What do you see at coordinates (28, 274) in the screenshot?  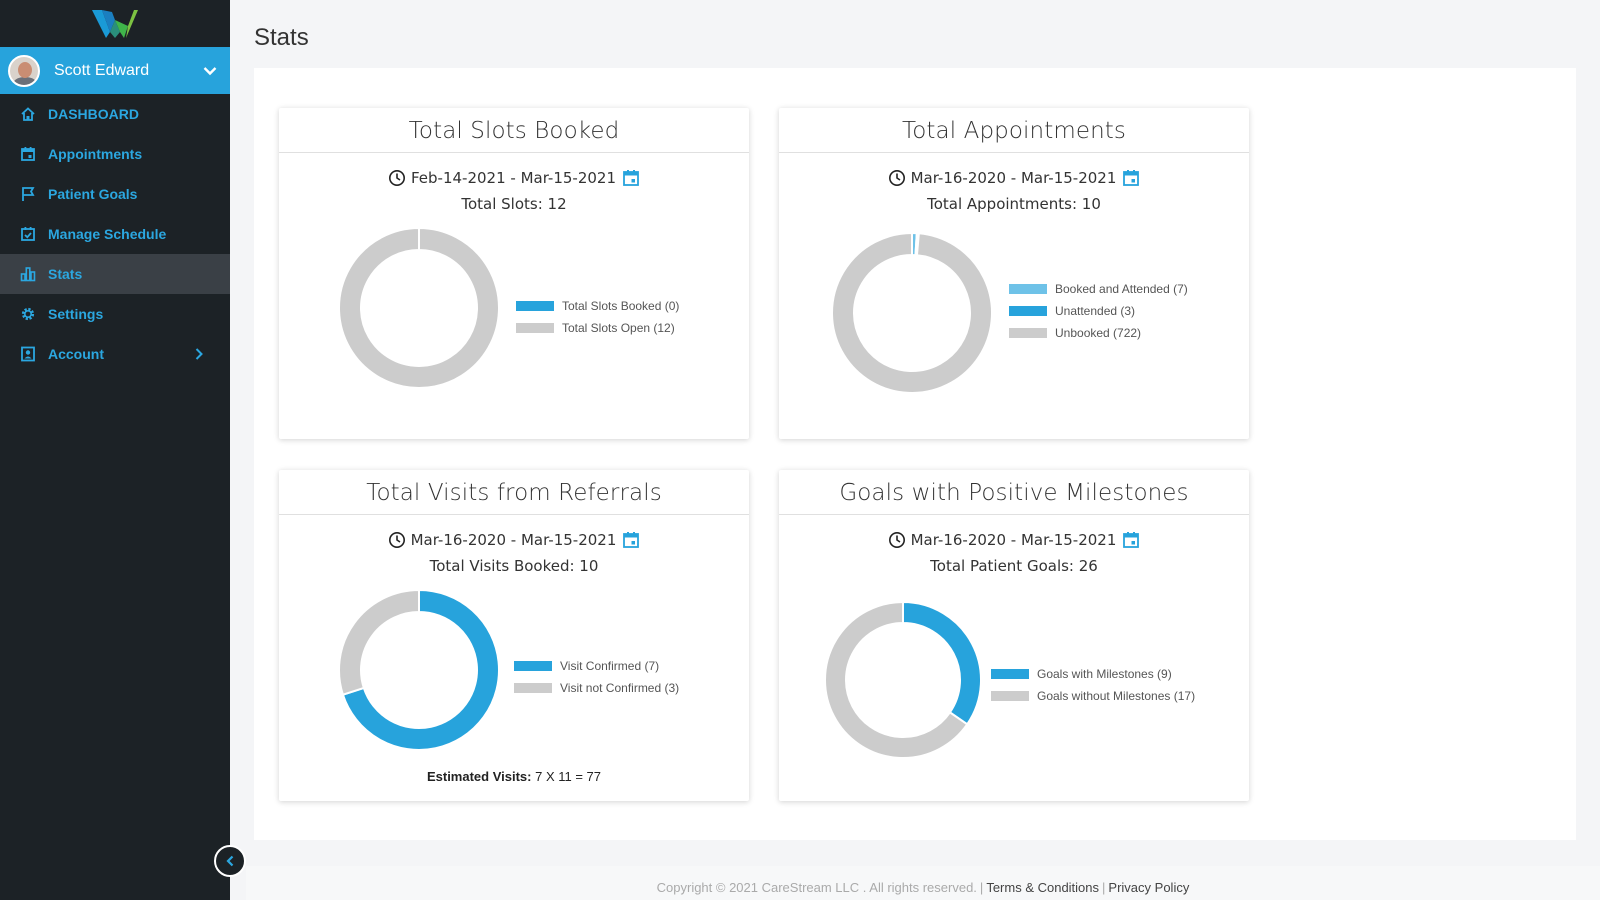 I see `bar-chart-icon` at bounding box center [28, 274].